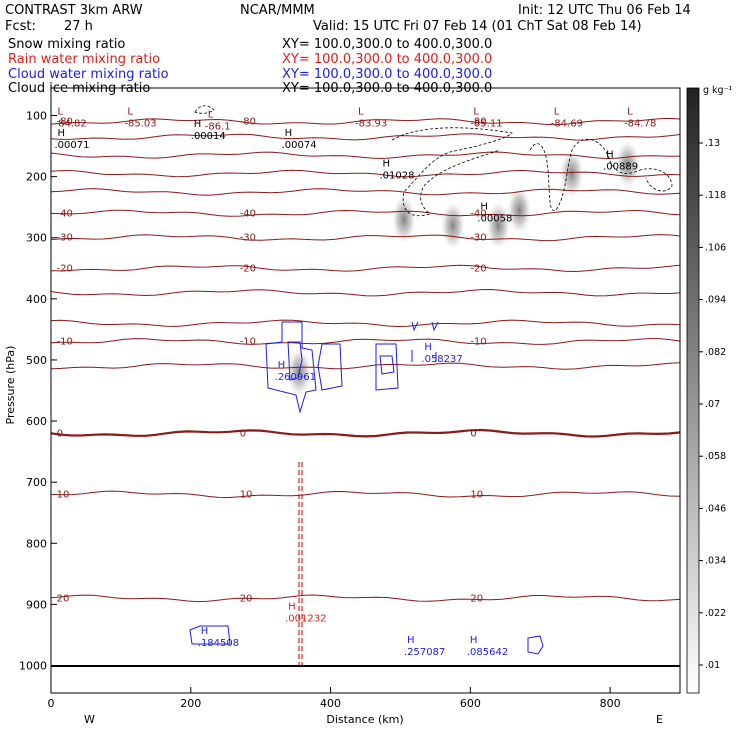 The width and height of the screenshot is (740, 740). Describe the element at coordinates (620, 166) in the screenshot. I see `extremum-value: .00889` at that location.